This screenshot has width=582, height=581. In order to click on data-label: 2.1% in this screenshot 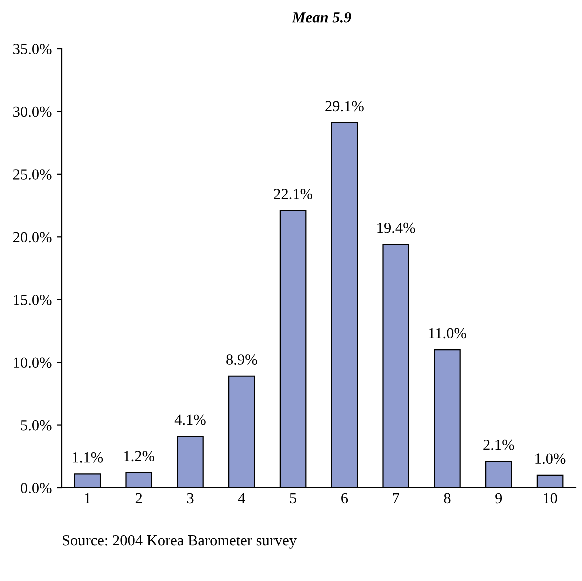, I will do `click(499, 445)`.